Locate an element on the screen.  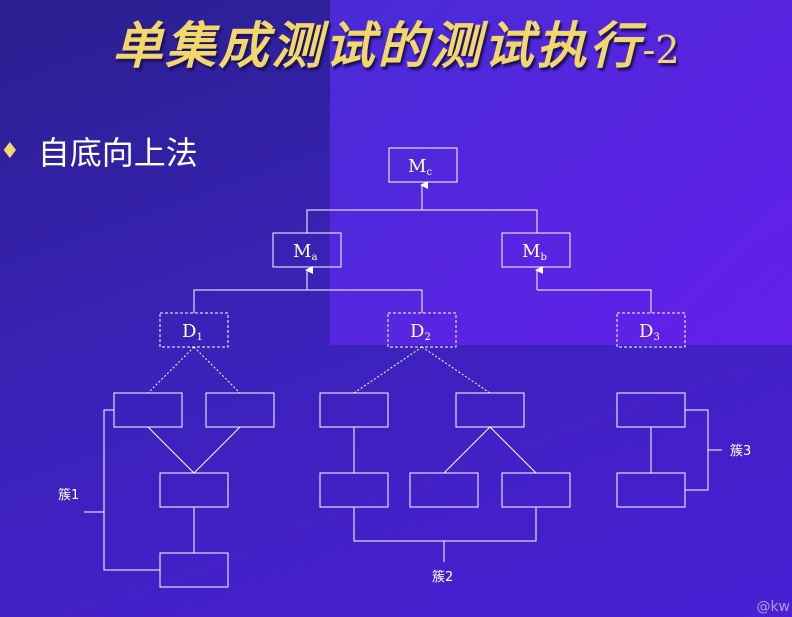
node-mb: Mb is located at coordinates (536, 250).